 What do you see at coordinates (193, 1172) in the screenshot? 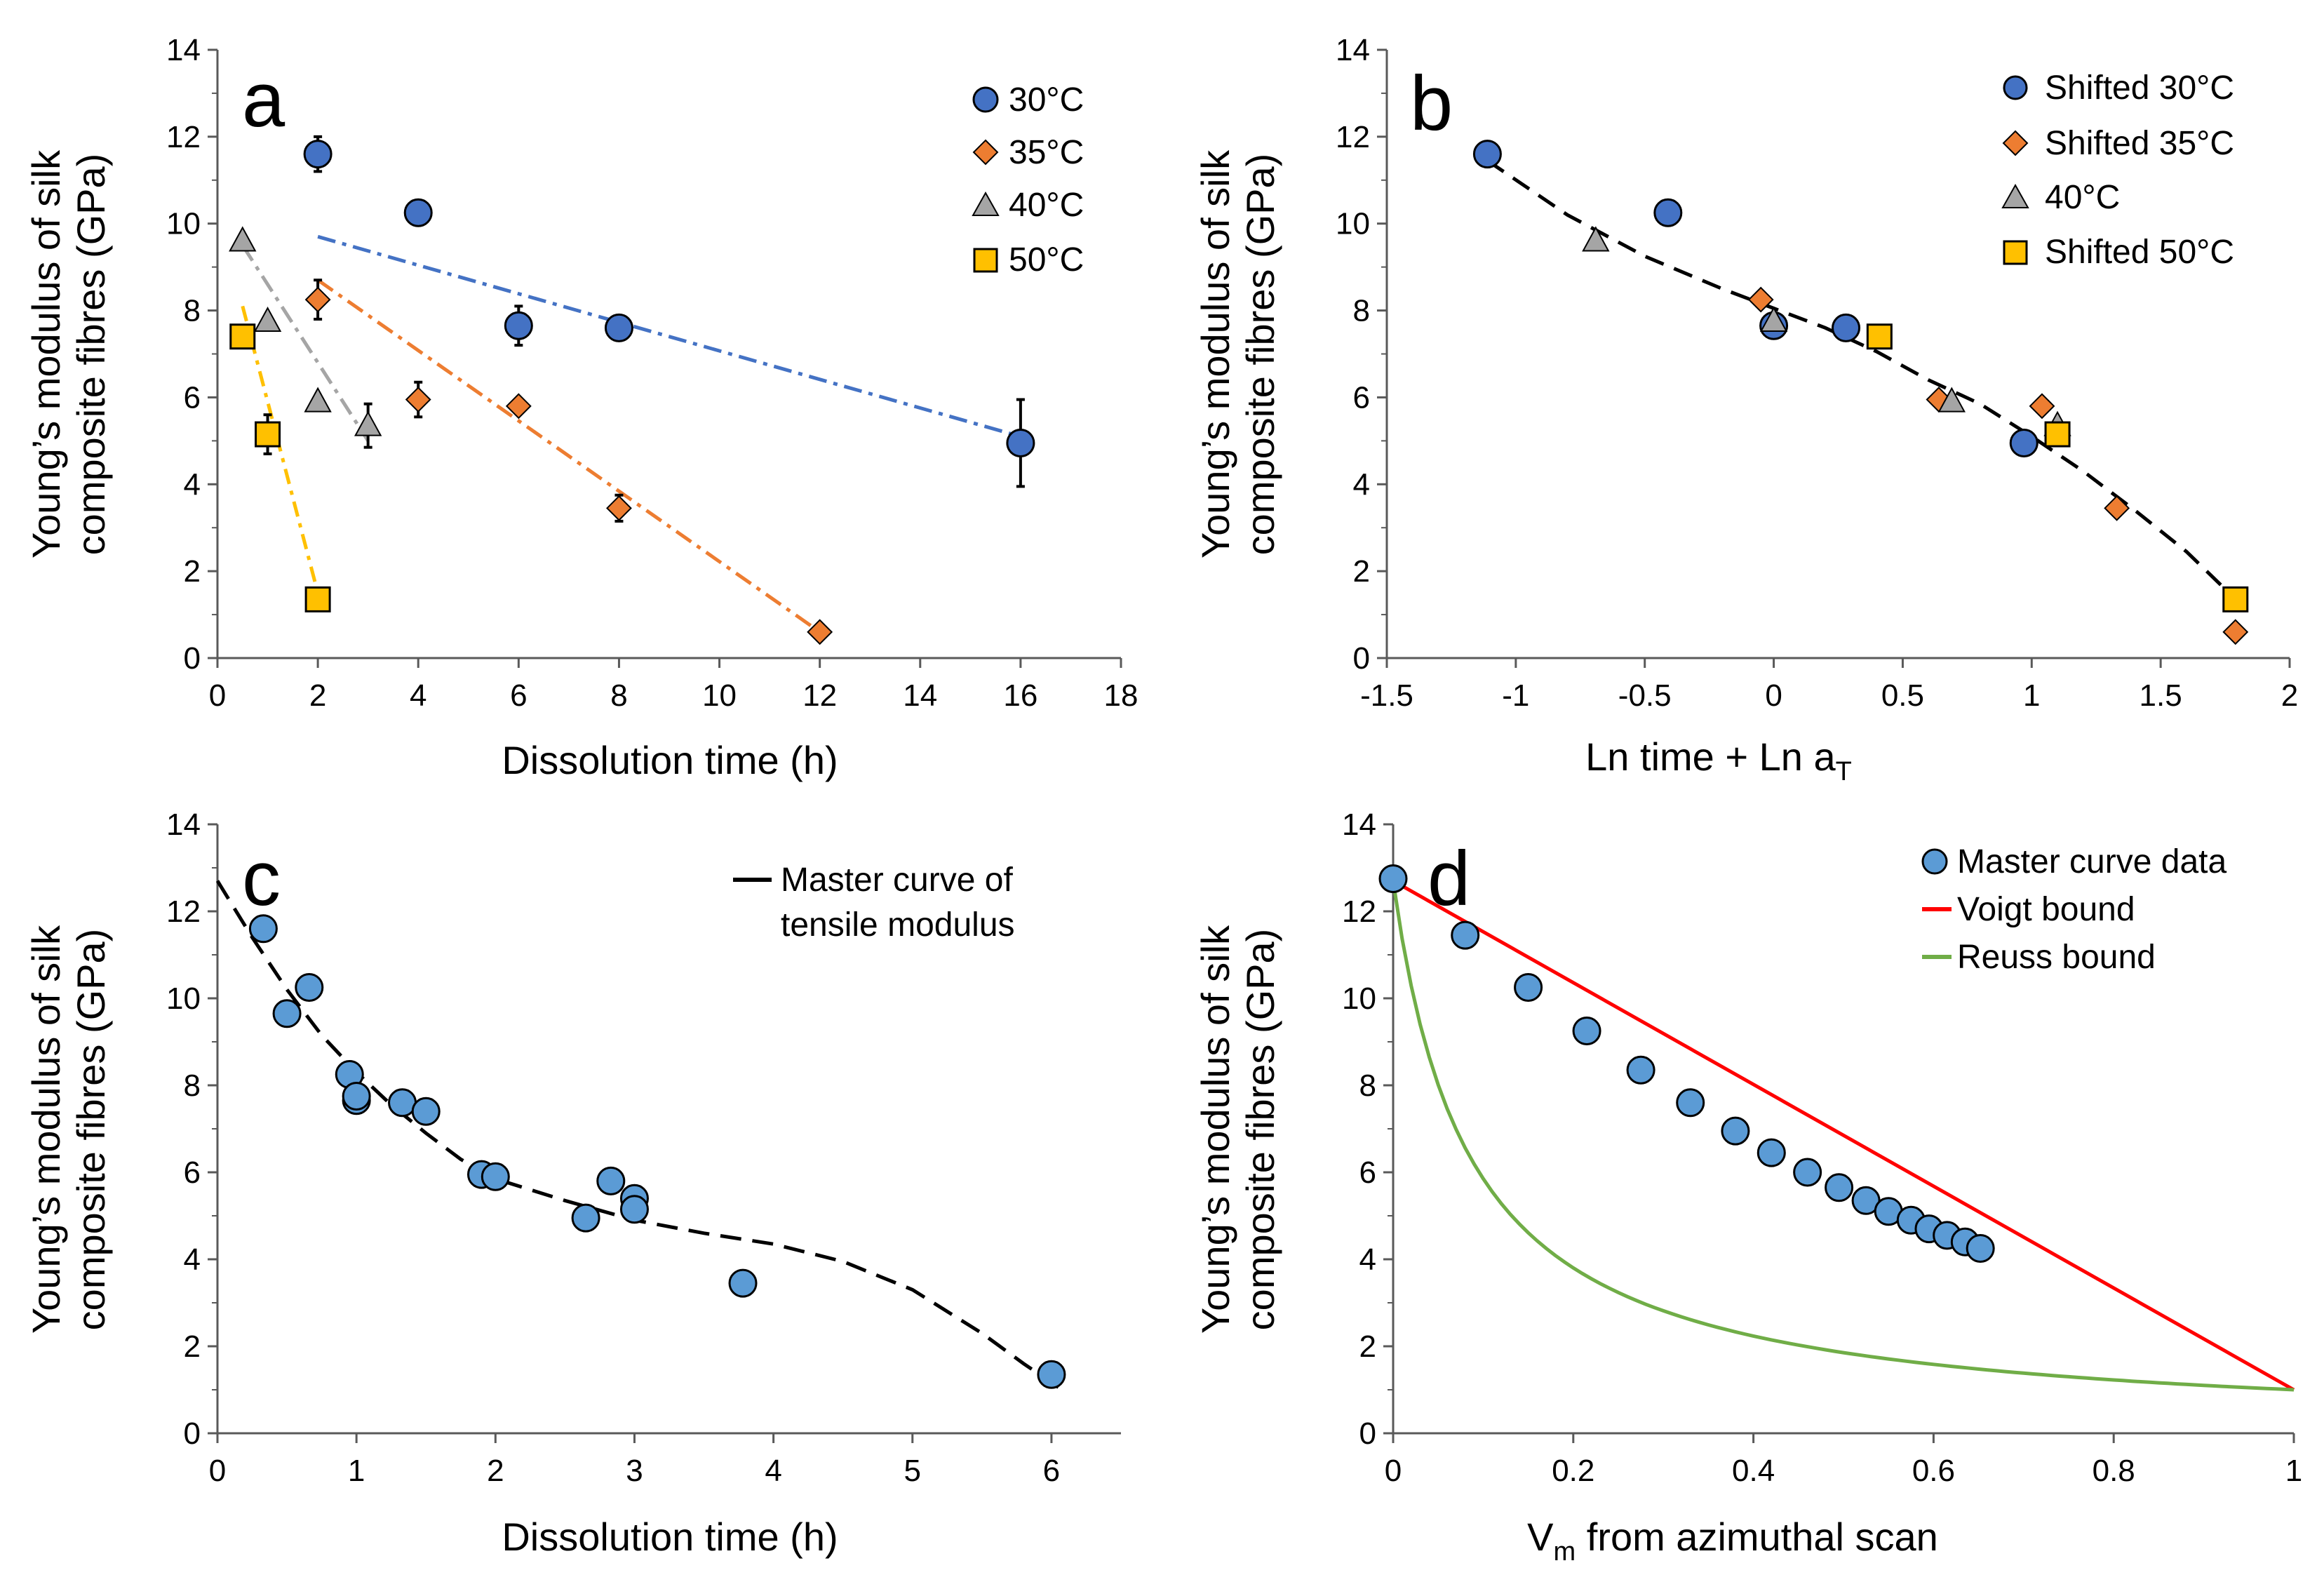
I see `panel-c-ytick-label: 6` at bounding box center [193, 1172].